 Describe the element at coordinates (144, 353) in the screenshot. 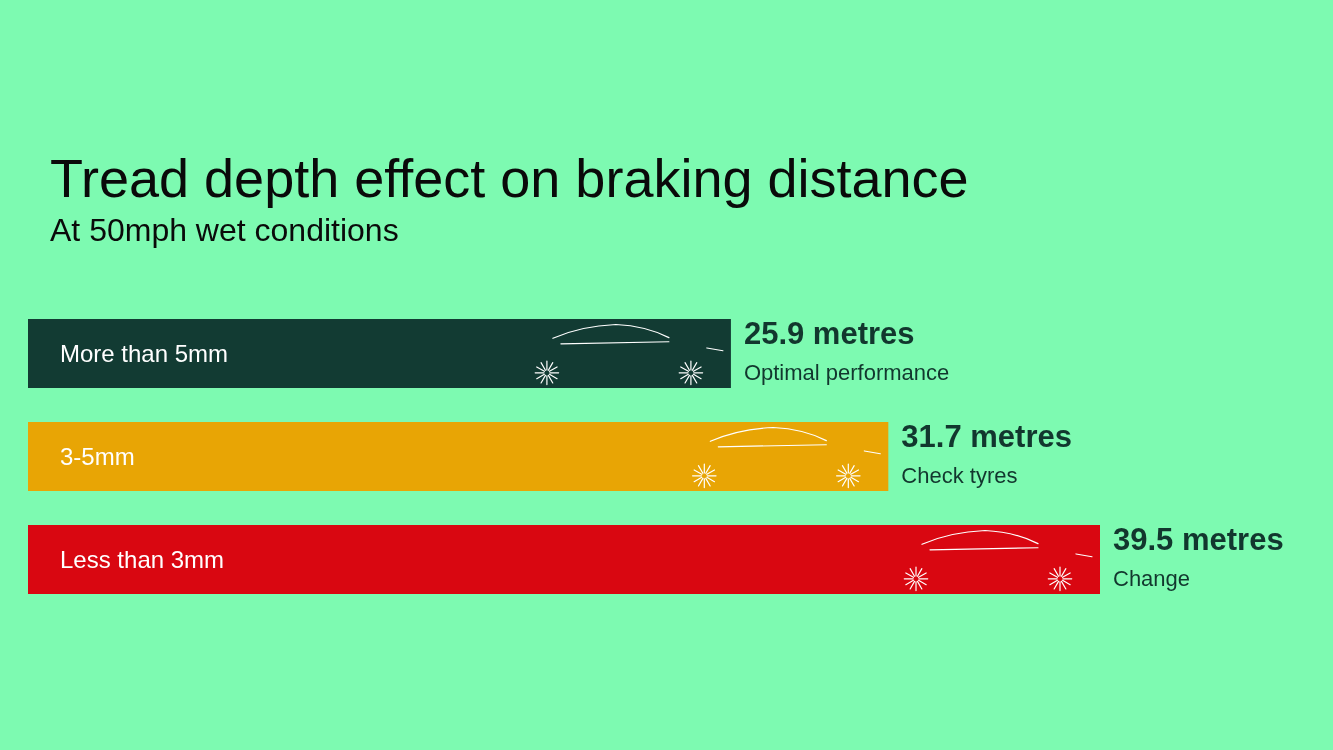

I see `y-tick-label: More than 5mm` at that location.